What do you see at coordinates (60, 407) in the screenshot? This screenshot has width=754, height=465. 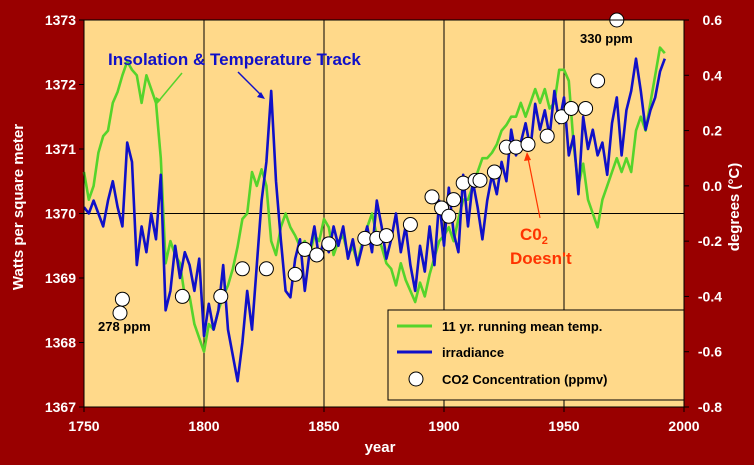 I see `y-tick-label-left: 1367` at bounding box center [60, 407].